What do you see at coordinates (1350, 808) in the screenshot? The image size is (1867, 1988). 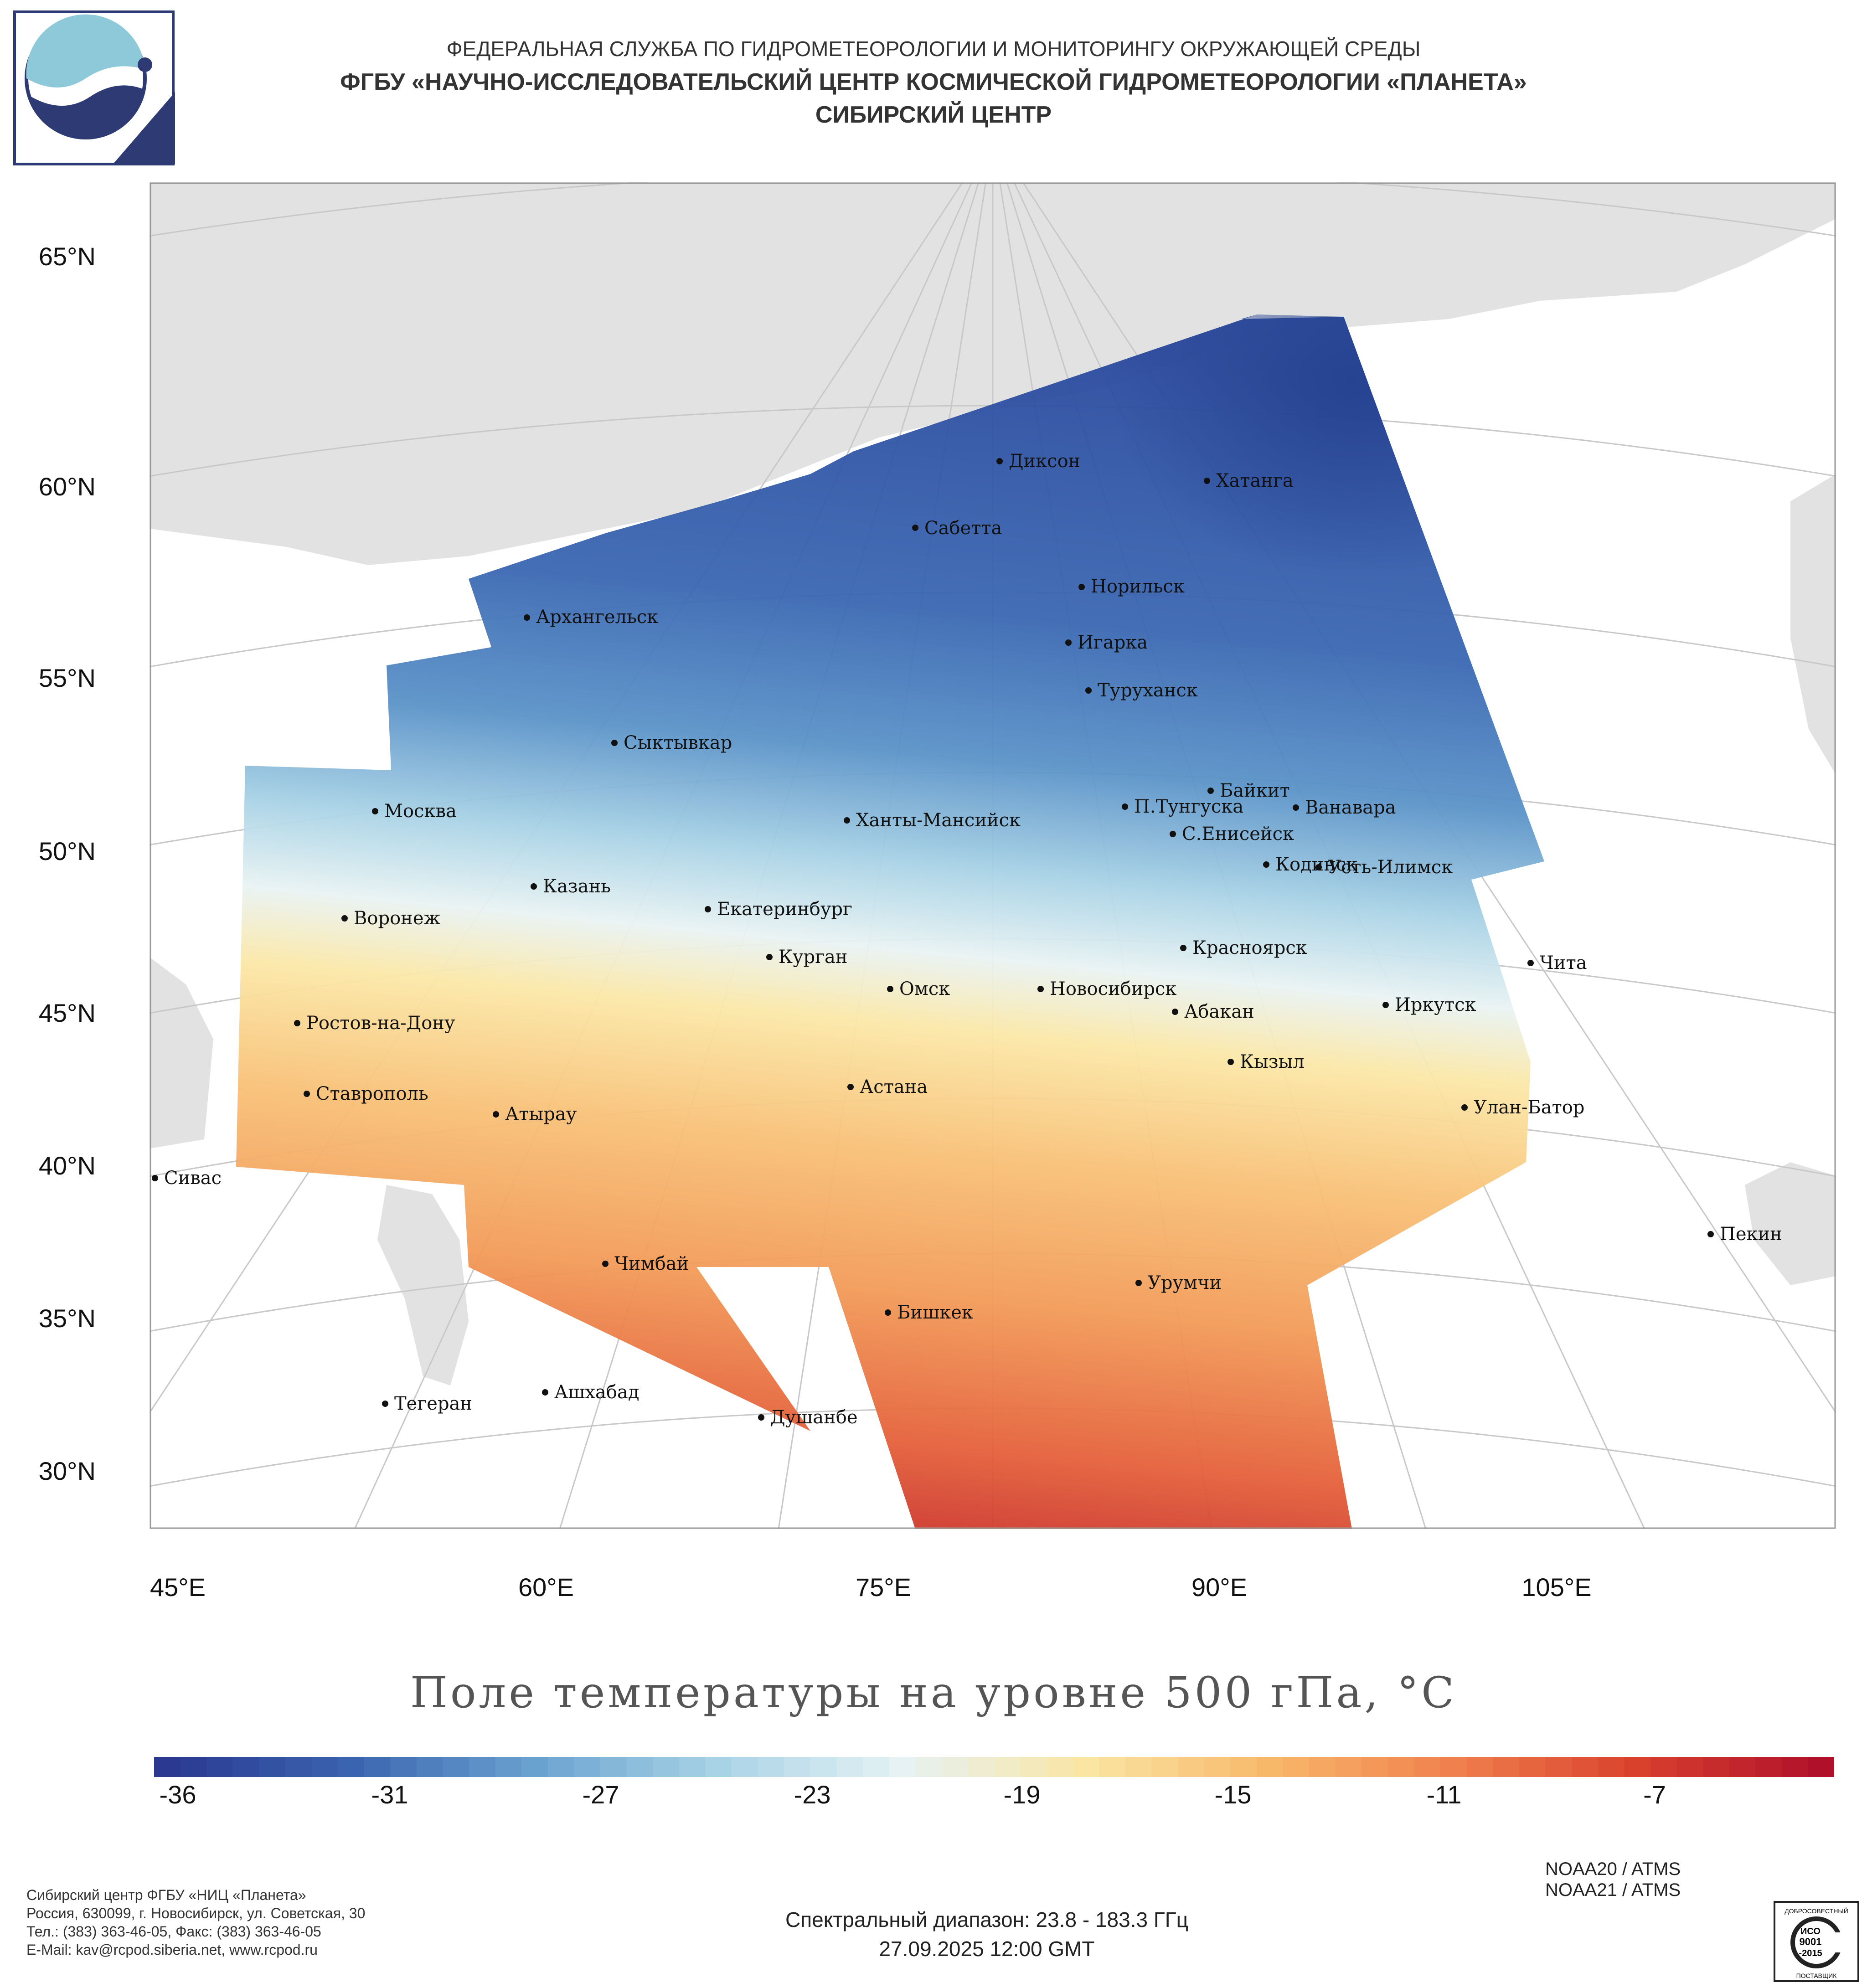 I see `svg-text: Ванавара` at bounding box center [1350, 808].